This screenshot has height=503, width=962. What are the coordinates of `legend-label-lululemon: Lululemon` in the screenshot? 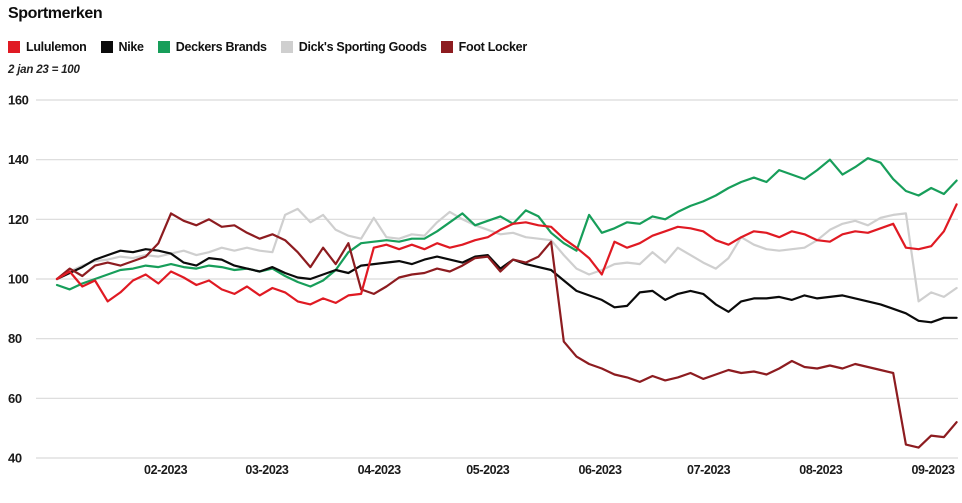 It's located at (56, 47).